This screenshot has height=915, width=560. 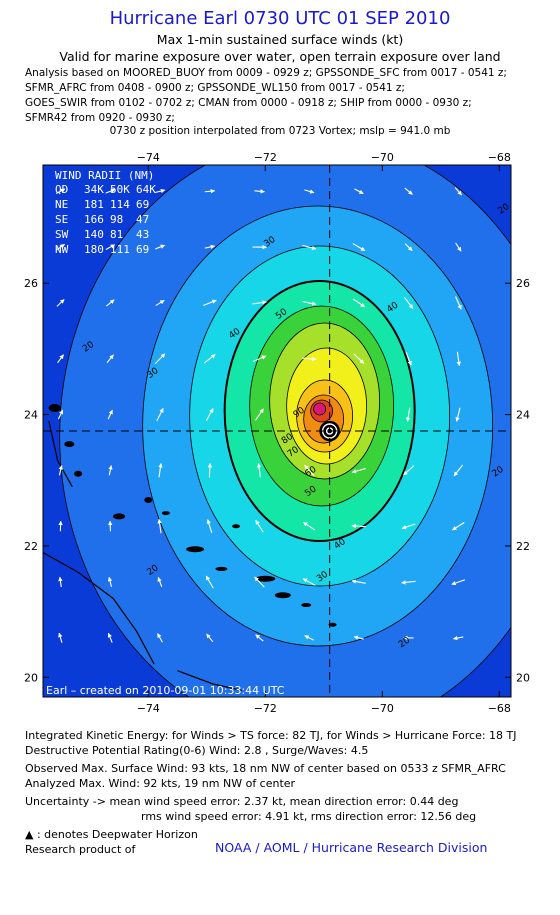 What do you see at coordinates (61, 219) in the screenshot?
I see `wind-radii-cell: SE` at bounding box center [61, 219].